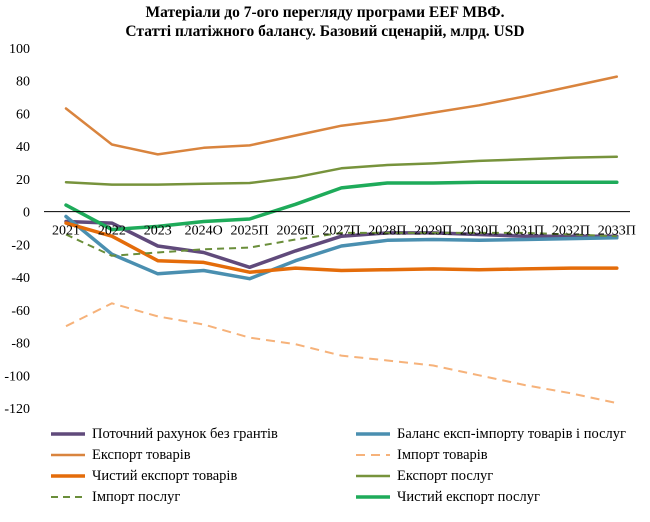  I want to click on y-tick-label: 80, so click(23, 82).